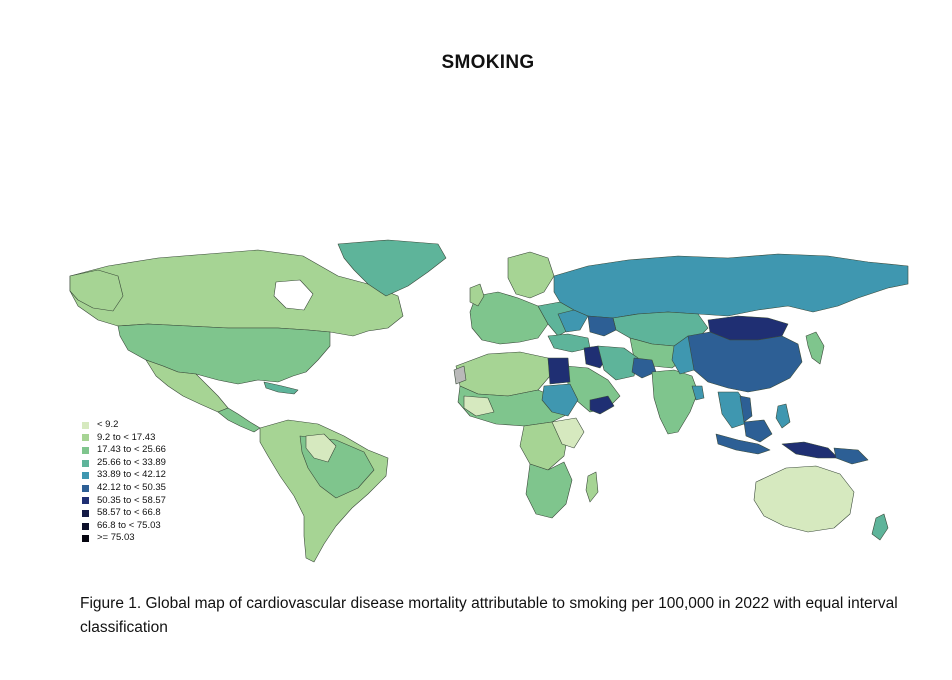  I want to click on legend-item: 17.43 to < 25.66, so click(124, 450).